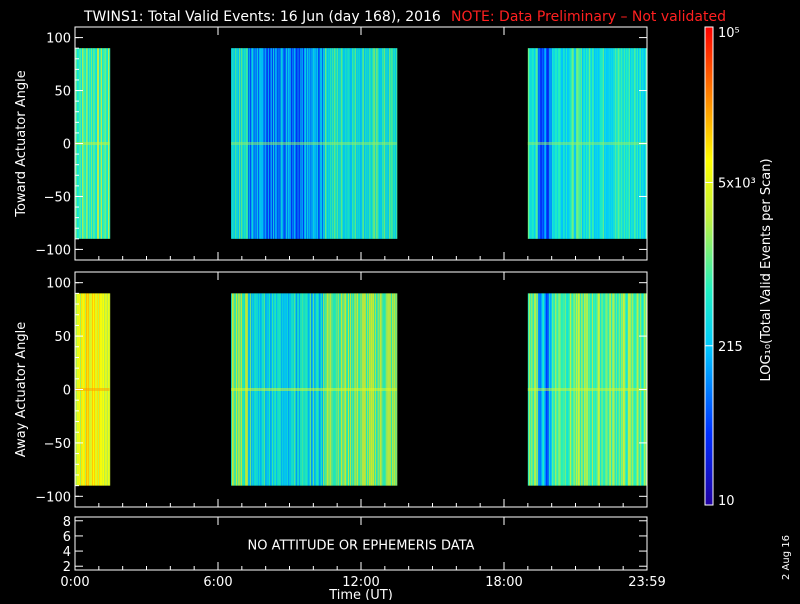 The image size is (800, 604). I want to click on x-tick-label: 0:00, so click(74, 582).